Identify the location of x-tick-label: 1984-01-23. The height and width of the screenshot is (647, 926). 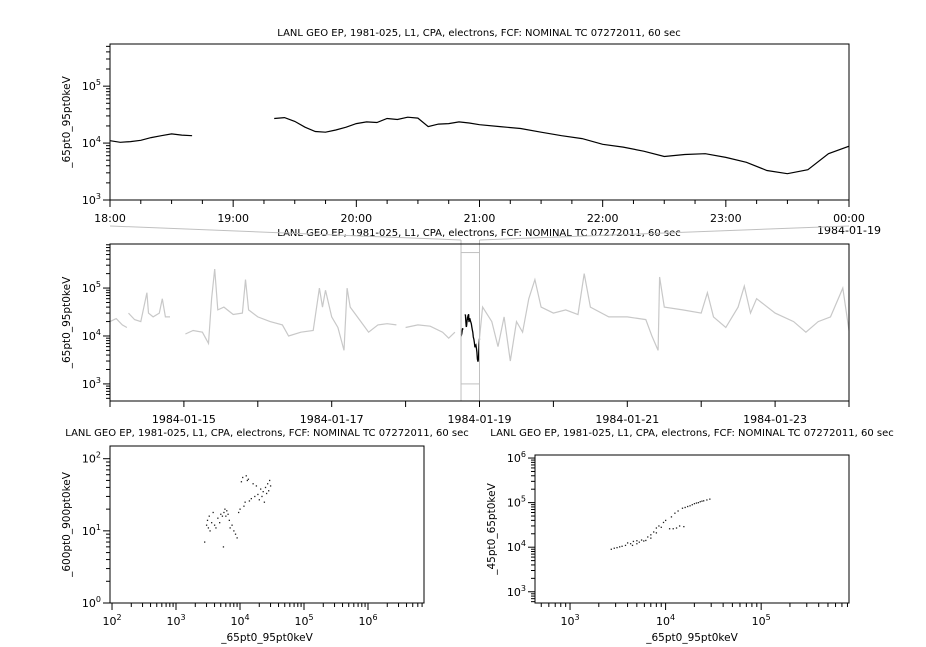
(775, 419).